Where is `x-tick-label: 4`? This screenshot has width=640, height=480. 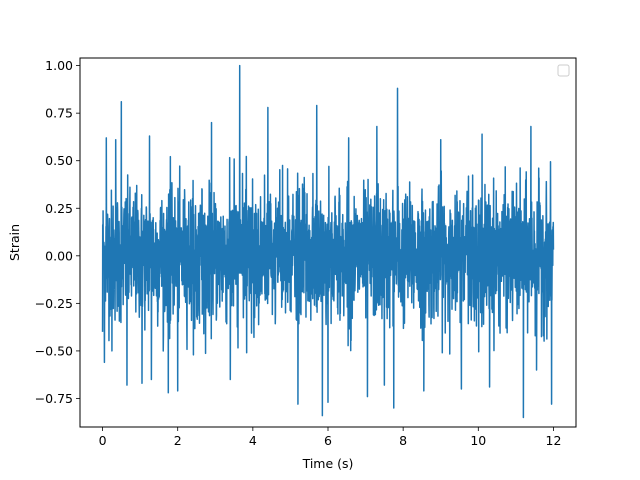
x-tick-label: 4 is located at coordinates (253, 440).